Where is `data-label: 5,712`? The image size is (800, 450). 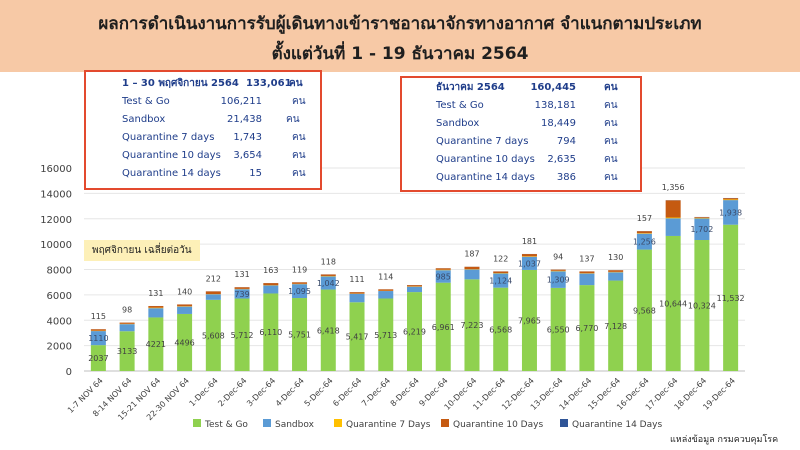
data-label: 5,712 is located at coordinates (242, 335).